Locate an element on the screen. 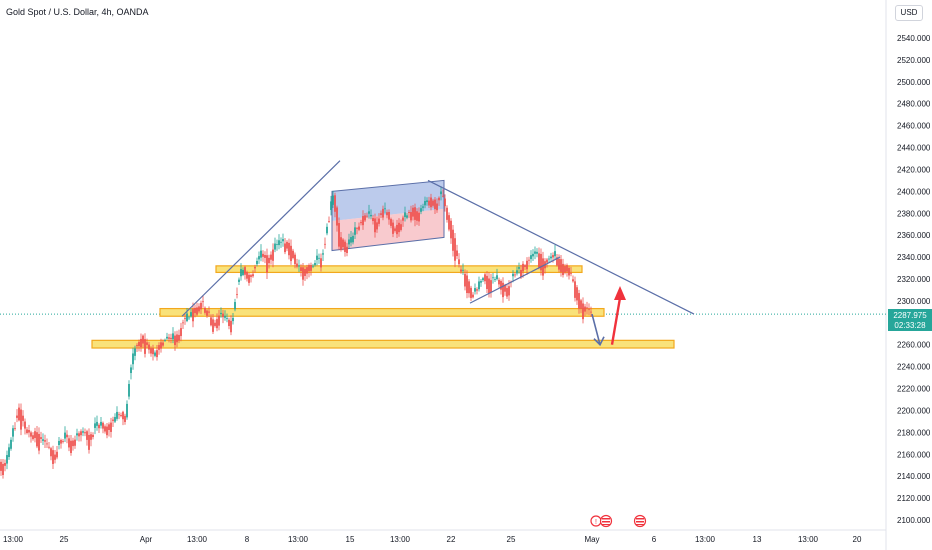 The height and width of the screenshot is (550, 932). time-tick-label: 15 is located at coordinates (350, 539).